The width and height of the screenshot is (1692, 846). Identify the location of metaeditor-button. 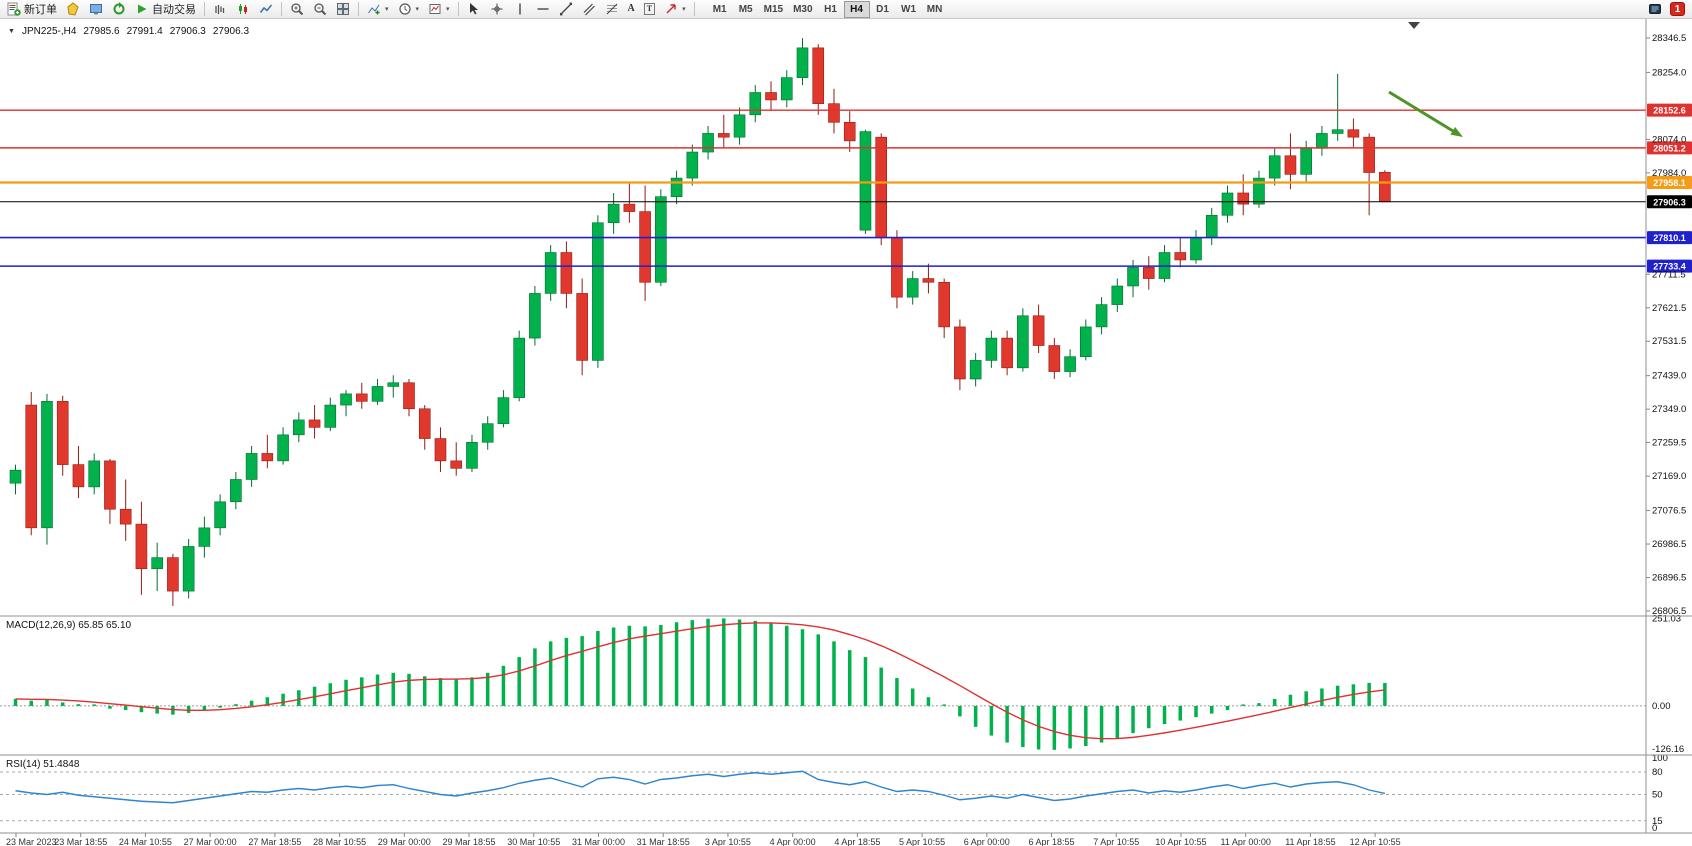
(73, 9).